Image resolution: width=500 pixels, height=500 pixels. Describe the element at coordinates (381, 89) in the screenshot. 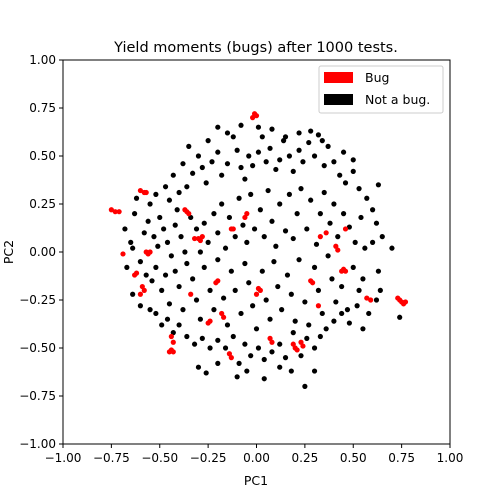

I see `legend: Bug Not a bug.` at that location.